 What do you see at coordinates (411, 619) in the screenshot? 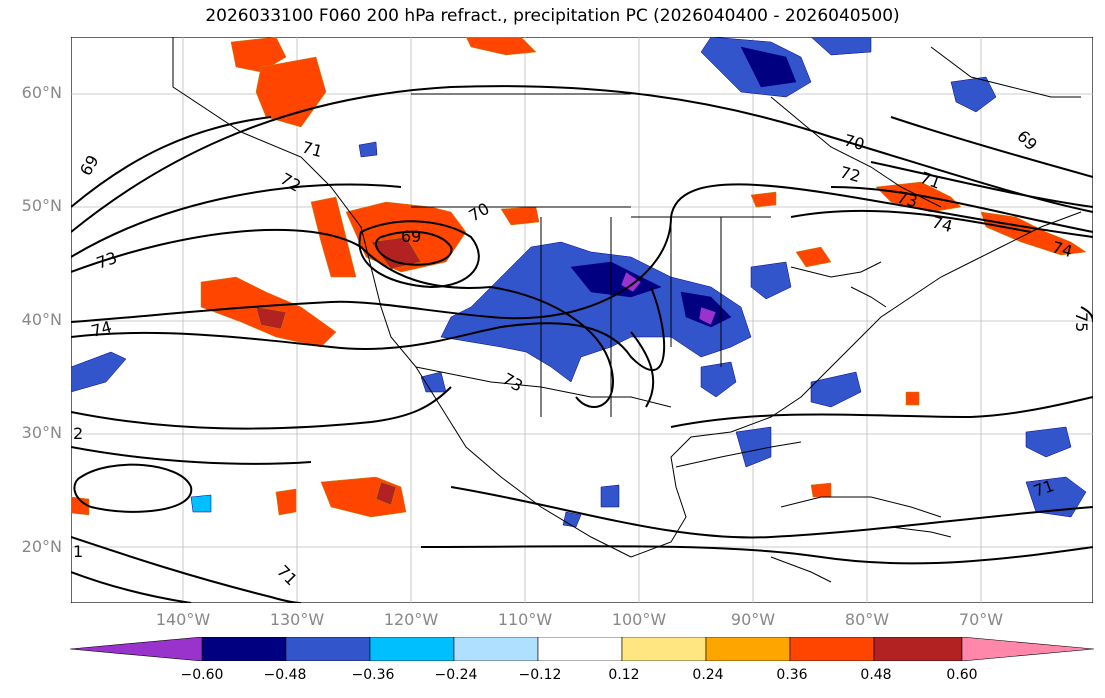
I see `lon-label-120w: 120°W` at bounding box center [411, 619].